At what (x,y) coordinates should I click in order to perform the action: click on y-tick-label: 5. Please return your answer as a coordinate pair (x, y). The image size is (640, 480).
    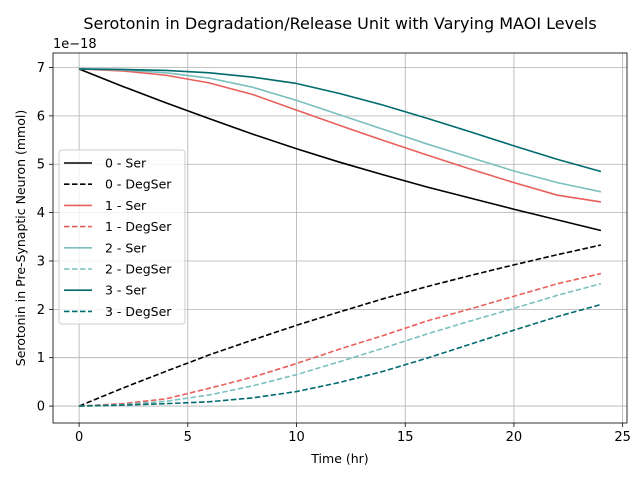
    Looking at the image, I should click on (41, 165).